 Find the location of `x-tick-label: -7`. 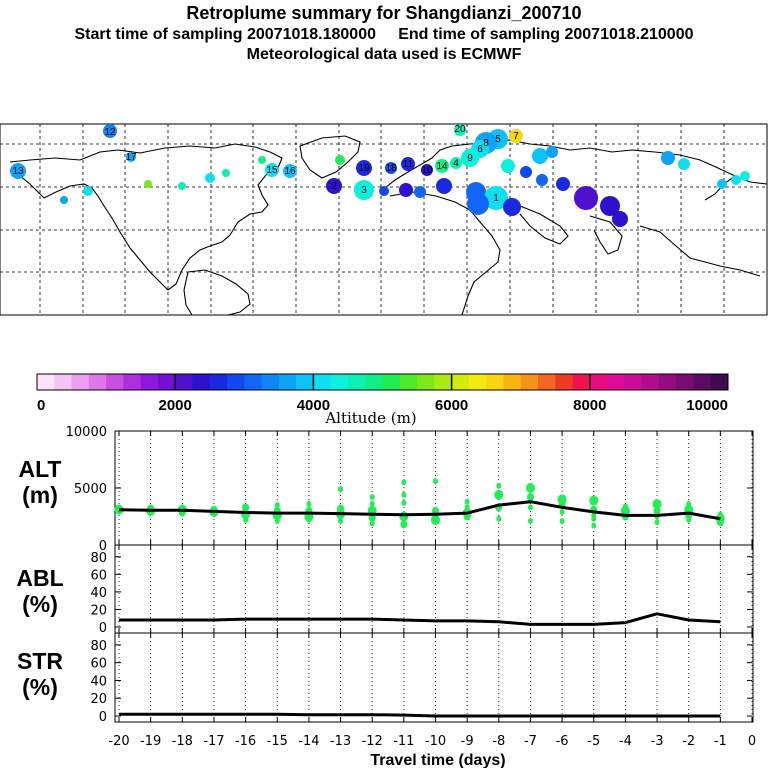

x-tick-label: -7 is located at coordinates (530, 741).